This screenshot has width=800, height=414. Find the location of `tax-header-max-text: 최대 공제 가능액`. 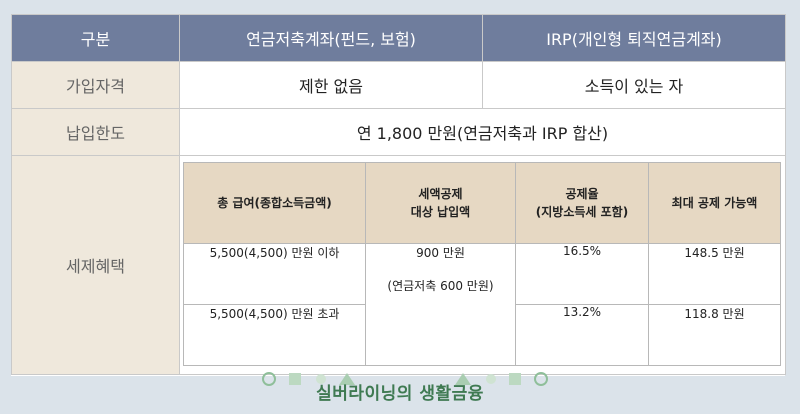

tax-header-max-text: 최대 공제 가능액 is located at coordinates (714, 203).